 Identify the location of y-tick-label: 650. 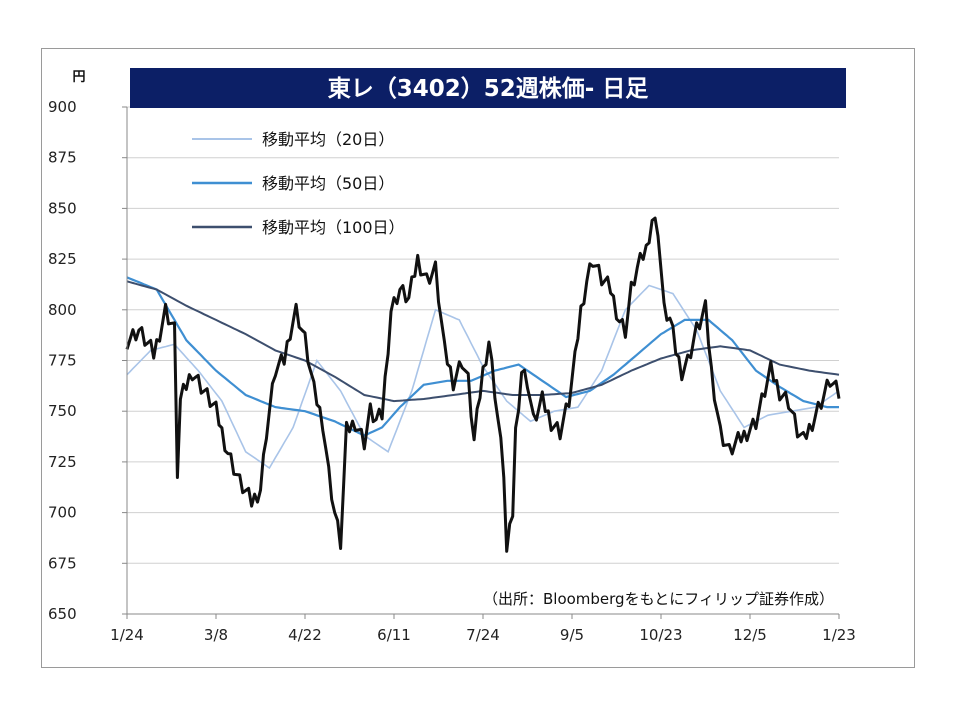
(62, 614).